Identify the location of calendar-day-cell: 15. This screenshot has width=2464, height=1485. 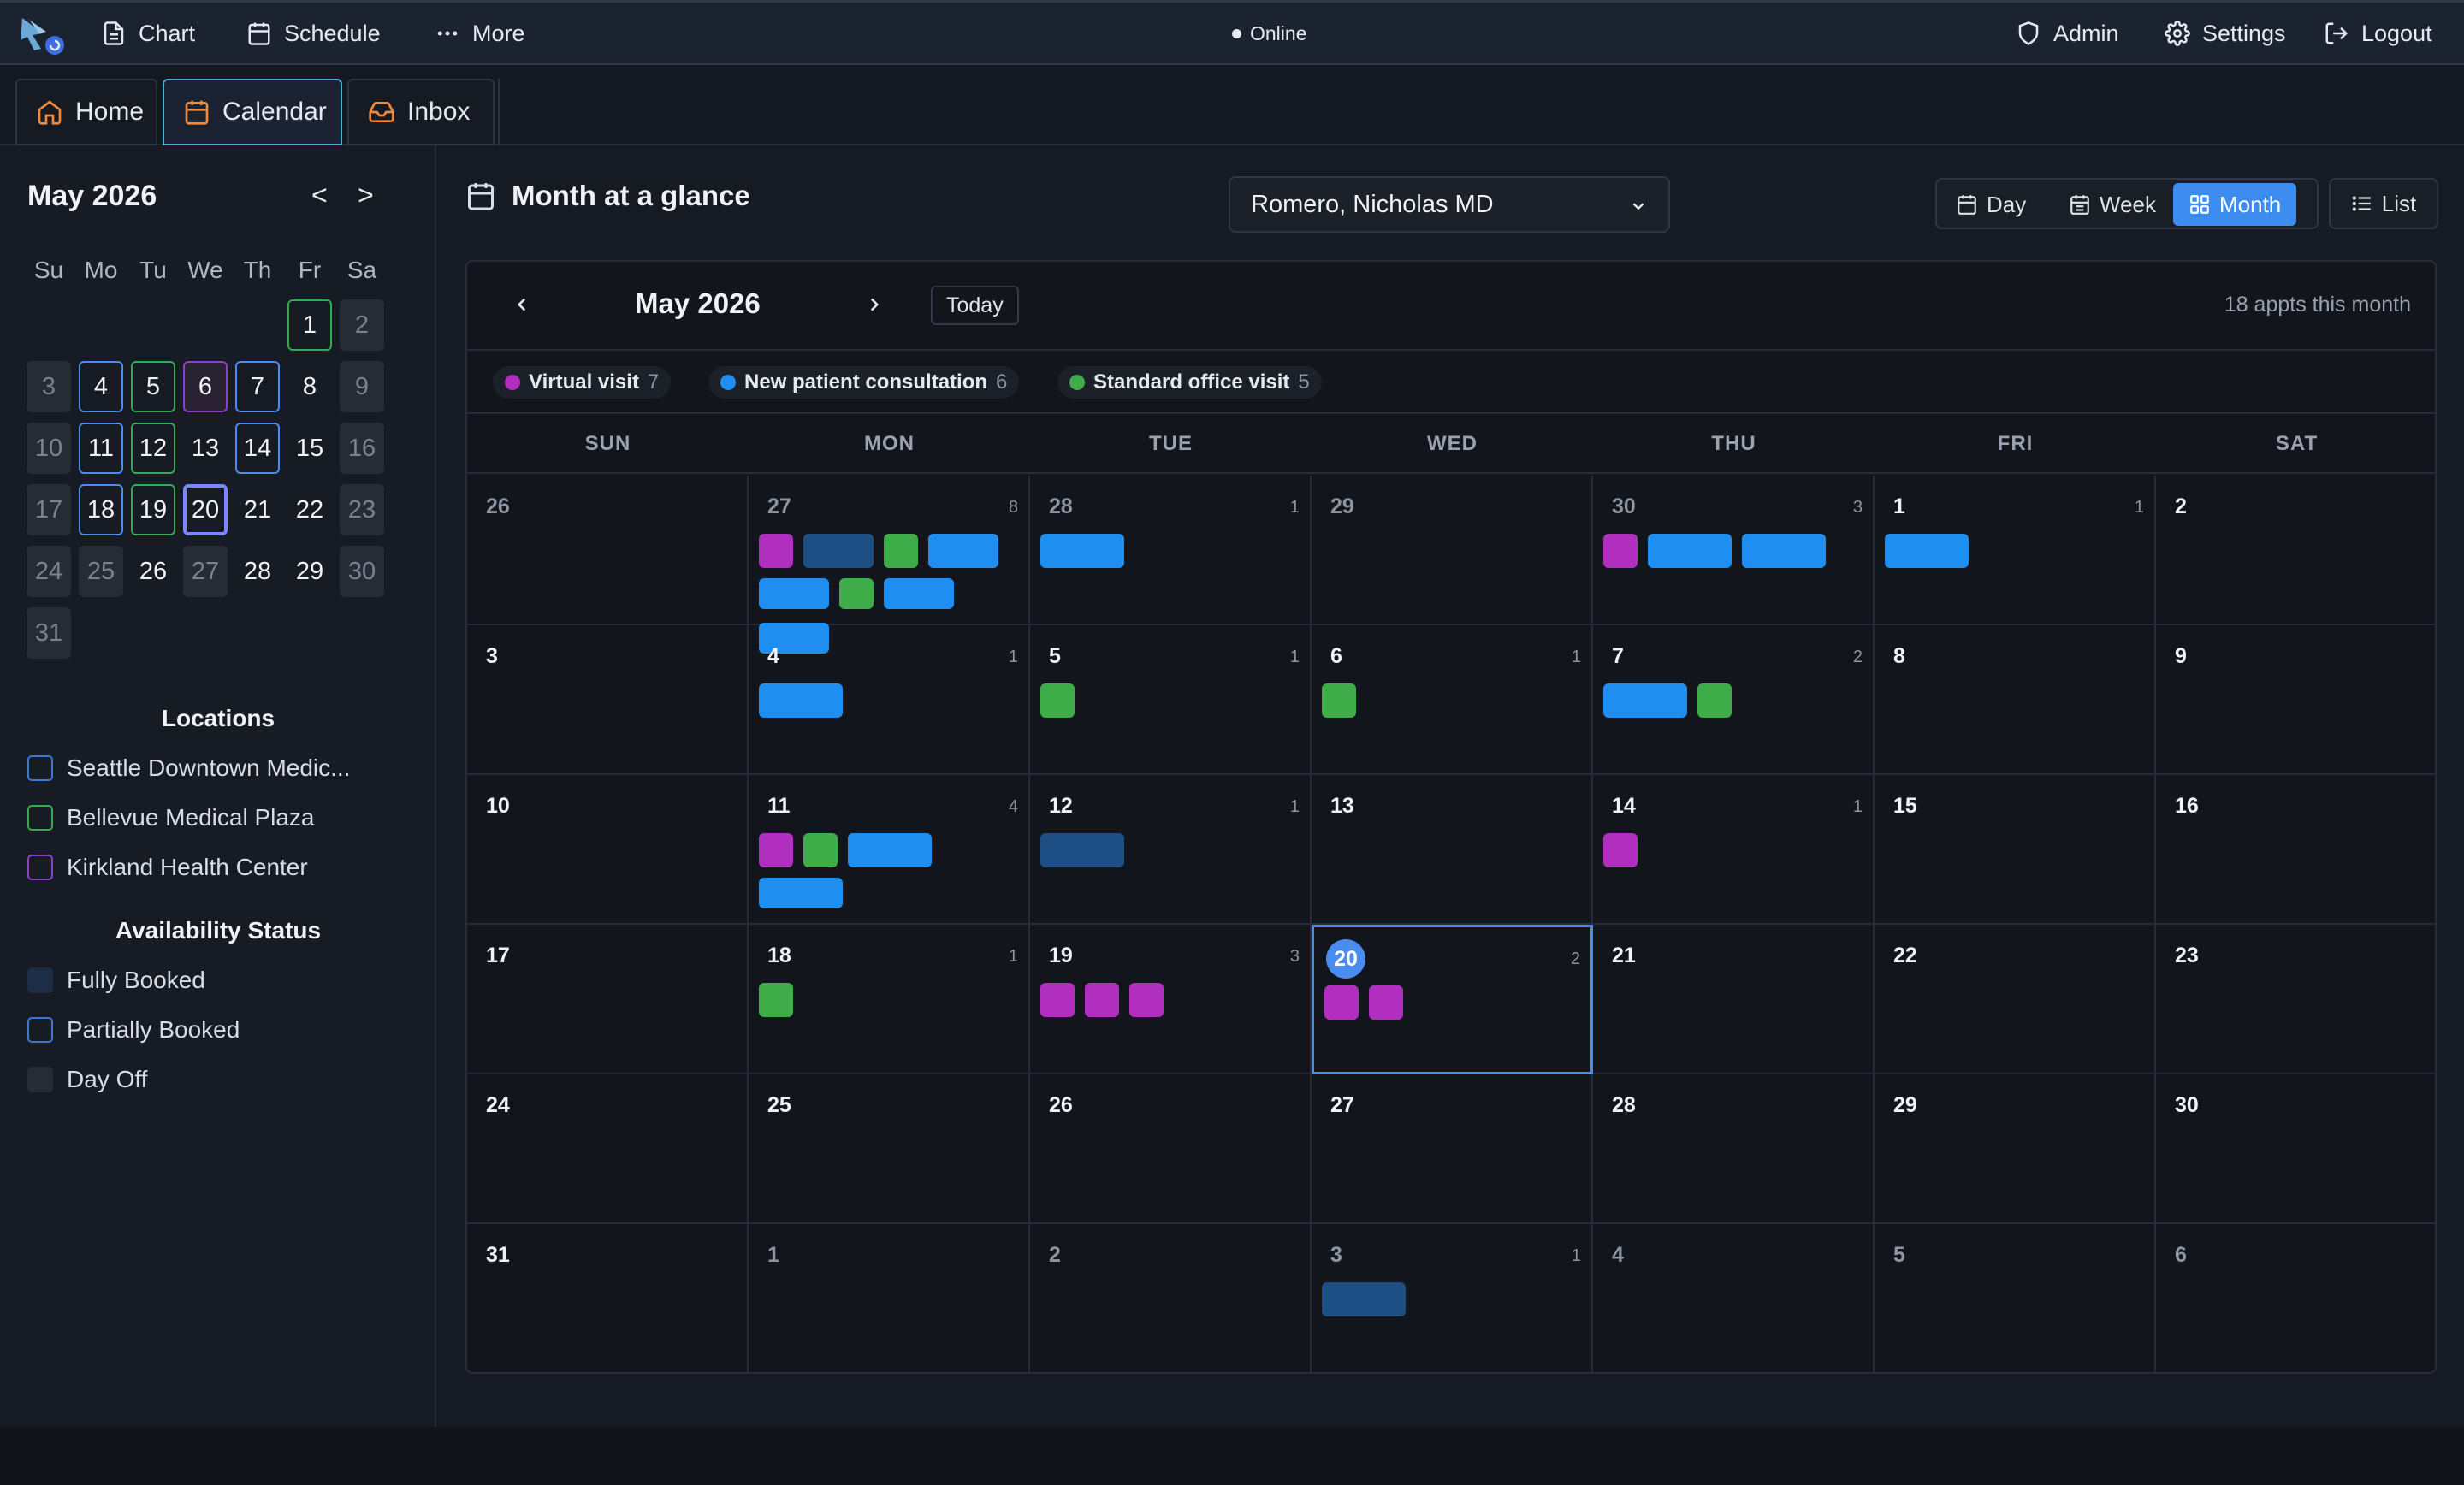
(2015, 850).